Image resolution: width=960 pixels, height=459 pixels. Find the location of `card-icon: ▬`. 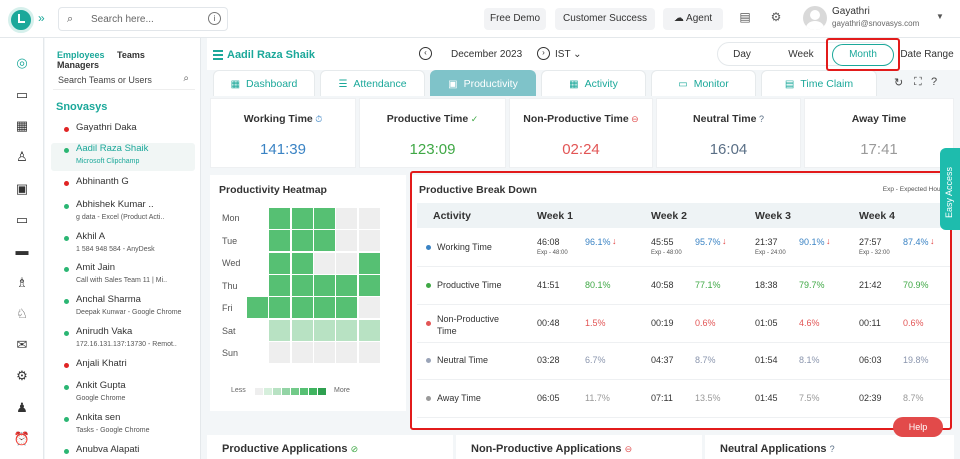

card-icon: ▬ is located at coordinates (22, 250).